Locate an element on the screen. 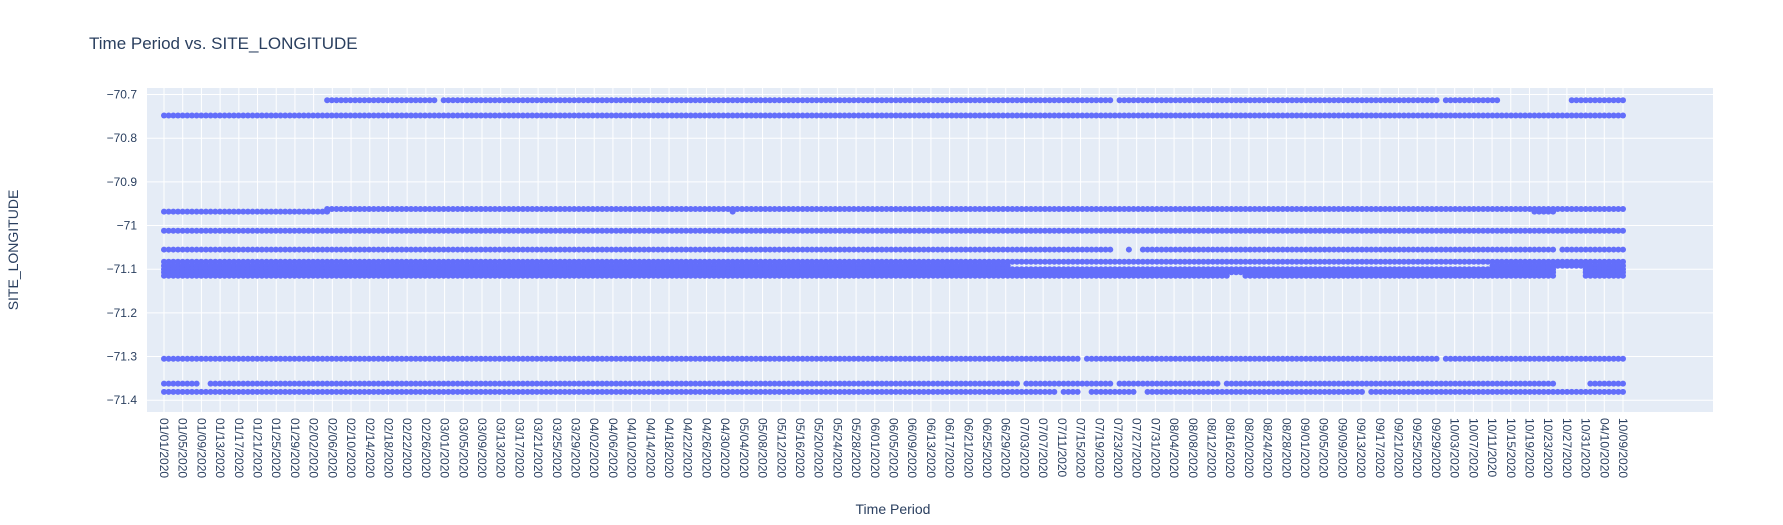 The image size is (1783, 525). x-tick-label: 08/20/2020 is located at coordinates (1249, 448).